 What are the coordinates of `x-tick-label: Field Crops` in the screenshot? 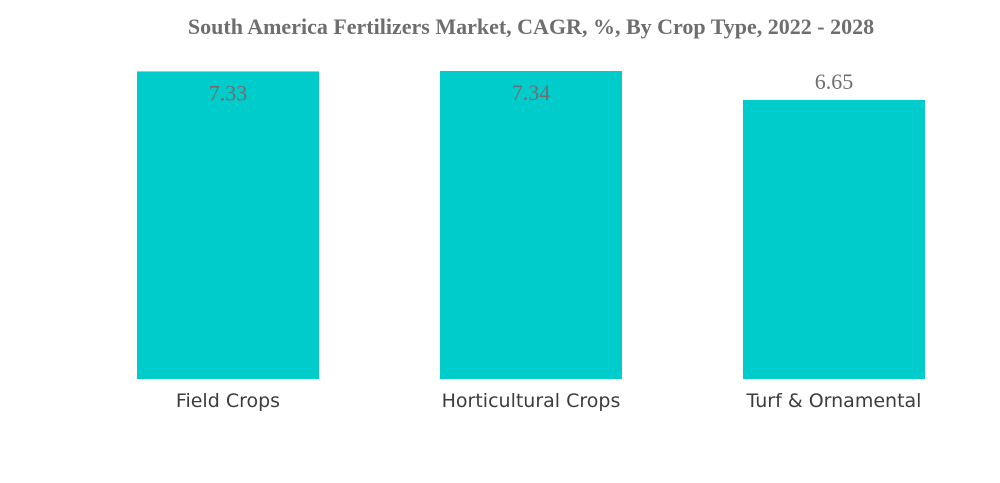 It's located at (228, 401).